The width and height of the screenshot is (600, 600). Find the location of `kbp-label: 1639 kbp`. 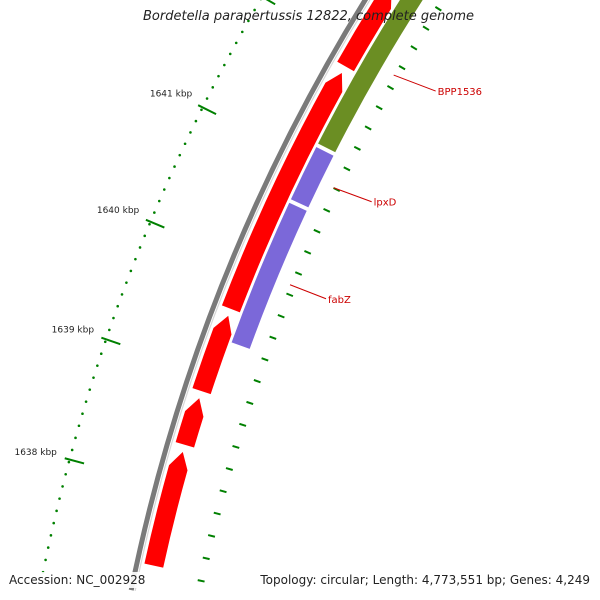

kbp-label: 1639 kbp is located at coordinates (73, 331).